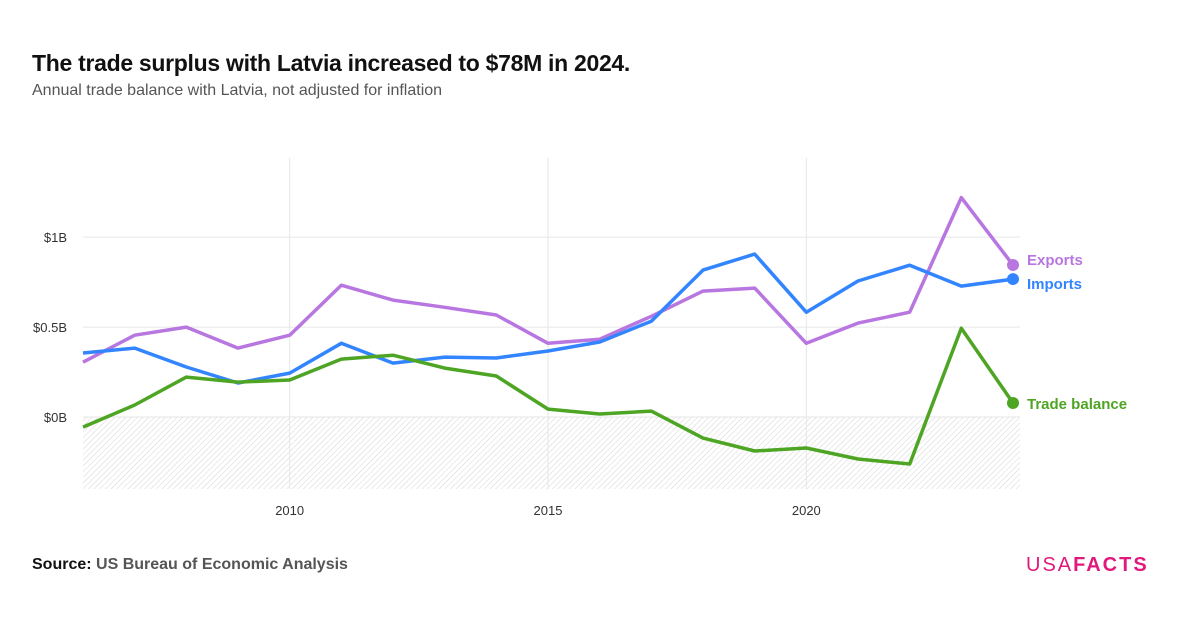 This screenshot has width=1200, height=628. I want to click on usafacts-logo: USAFACTS, so click(1087, 565).